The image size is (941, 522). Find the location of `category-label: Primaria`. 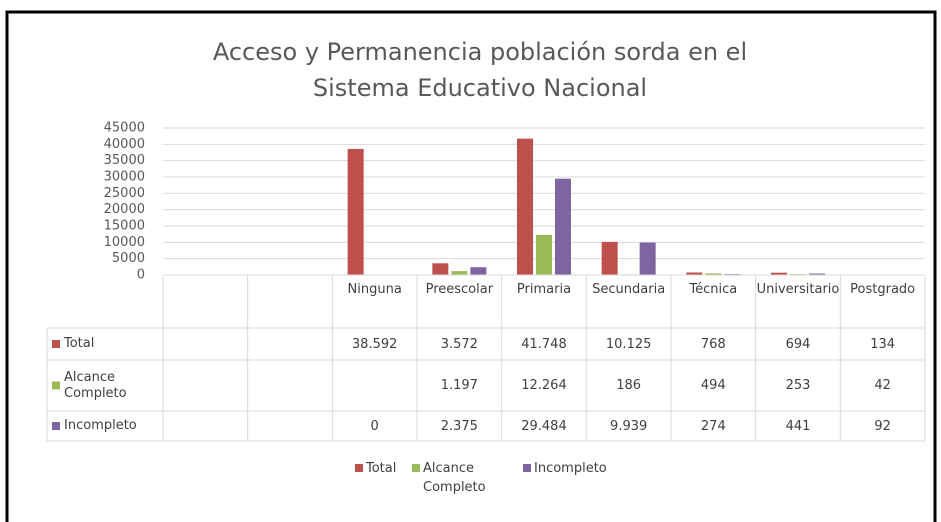

category-label: Primaria is located at coordinates (544, 289).